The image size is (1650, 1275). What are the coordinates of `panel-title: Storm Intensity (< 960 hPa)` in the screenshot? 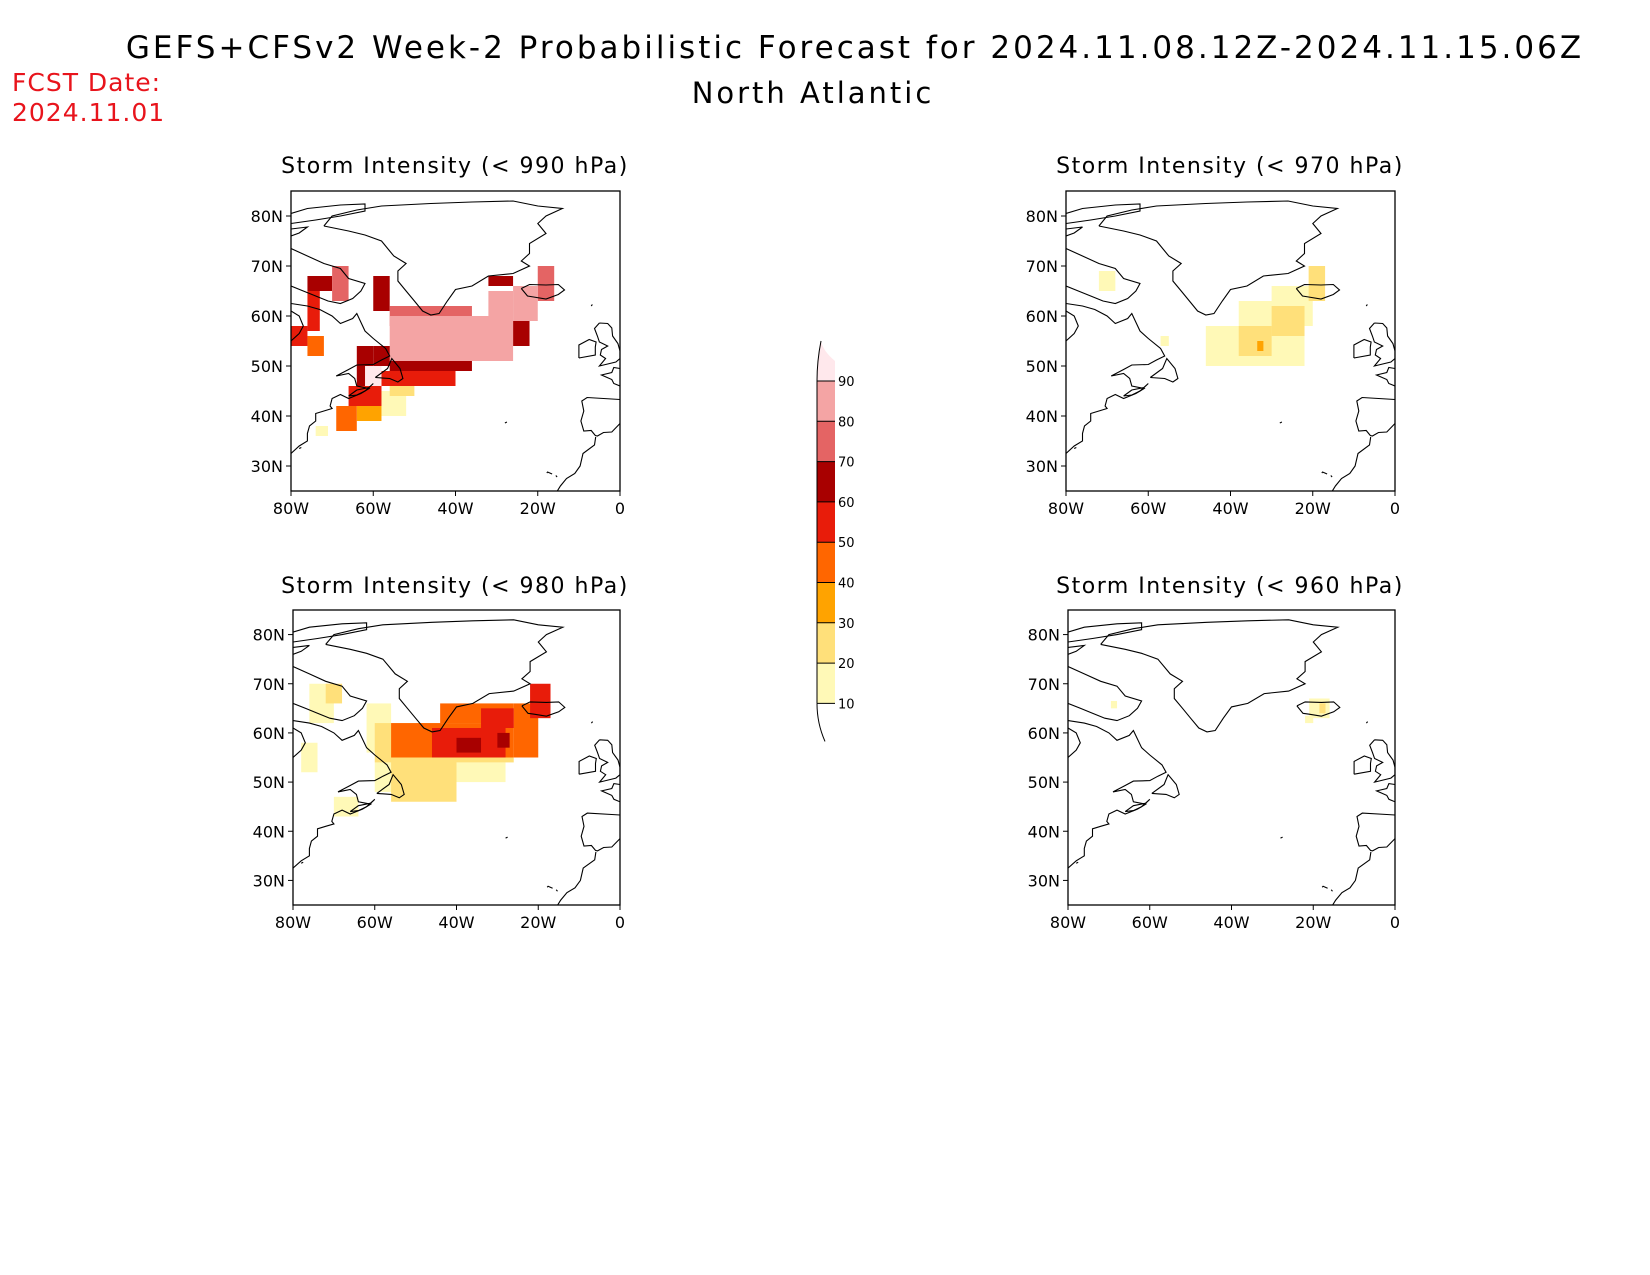 It's located at (1230, 586).